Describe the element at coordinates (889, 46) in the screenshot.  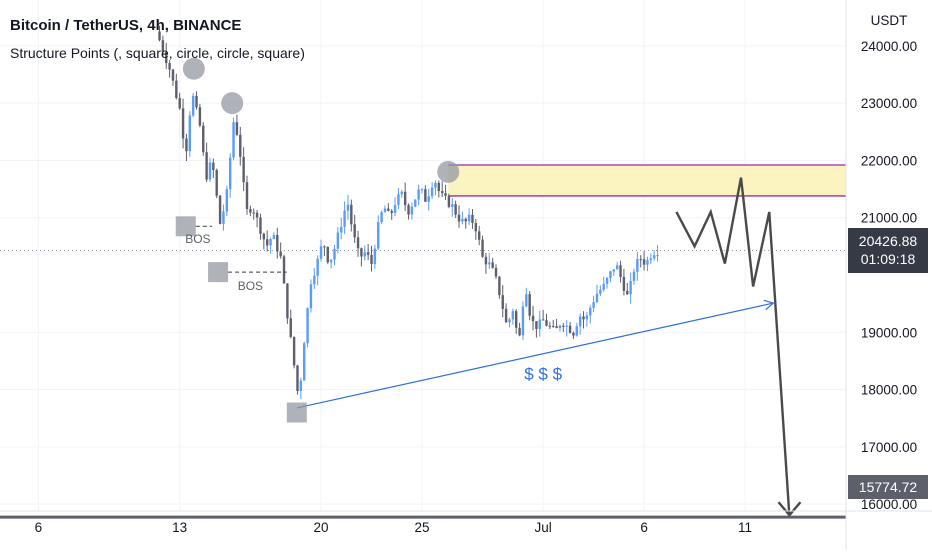
I see `price-tick-label: 24000.00` at that location.